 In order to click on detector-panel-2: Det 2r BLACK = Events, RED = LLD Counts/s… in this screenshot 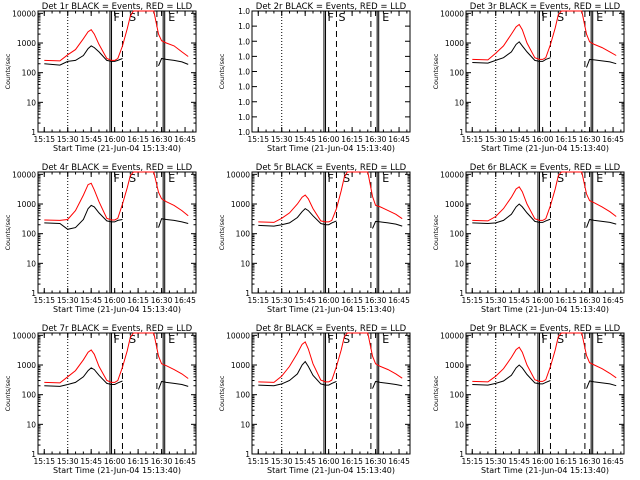, I will do `click(314, 77)`.